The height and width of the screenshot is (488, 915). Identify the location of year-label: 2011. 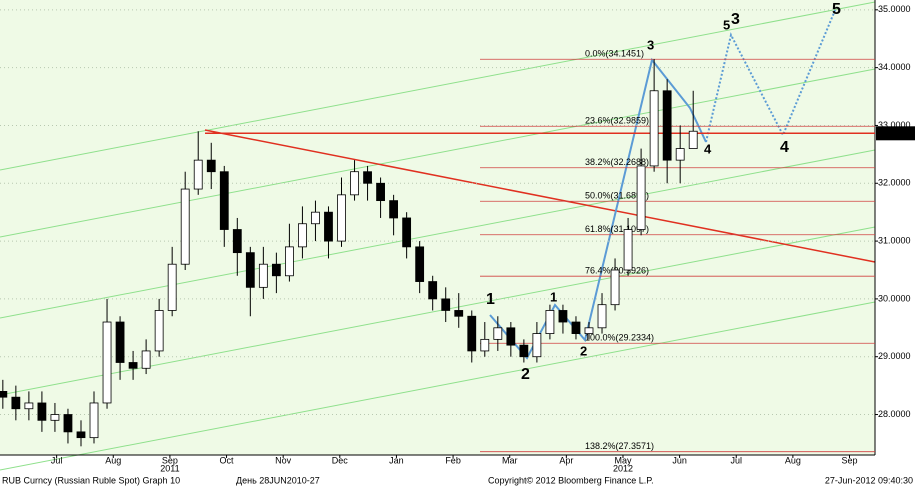
(169, 468).